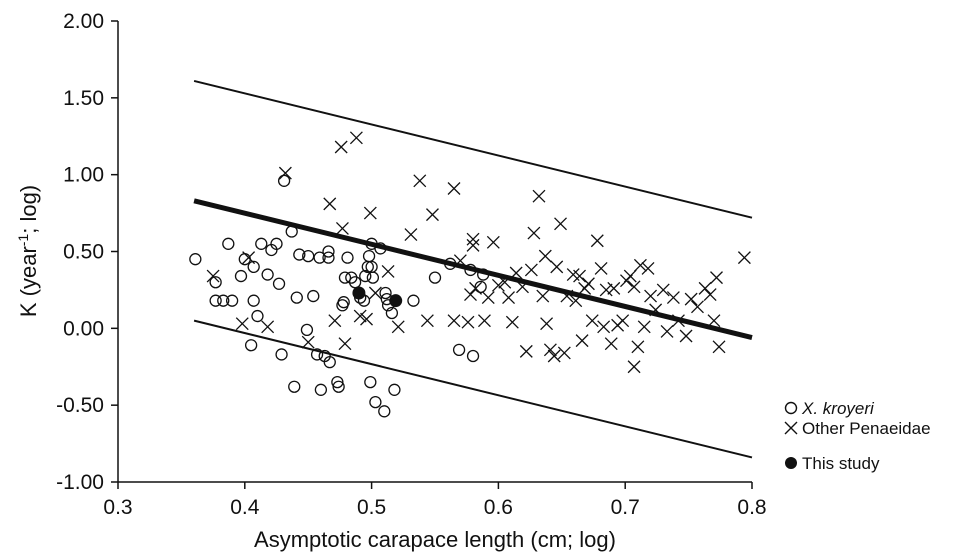 The image size is (962, 554). I want to click on y-tick-label: -0.50, so click(80, 405).